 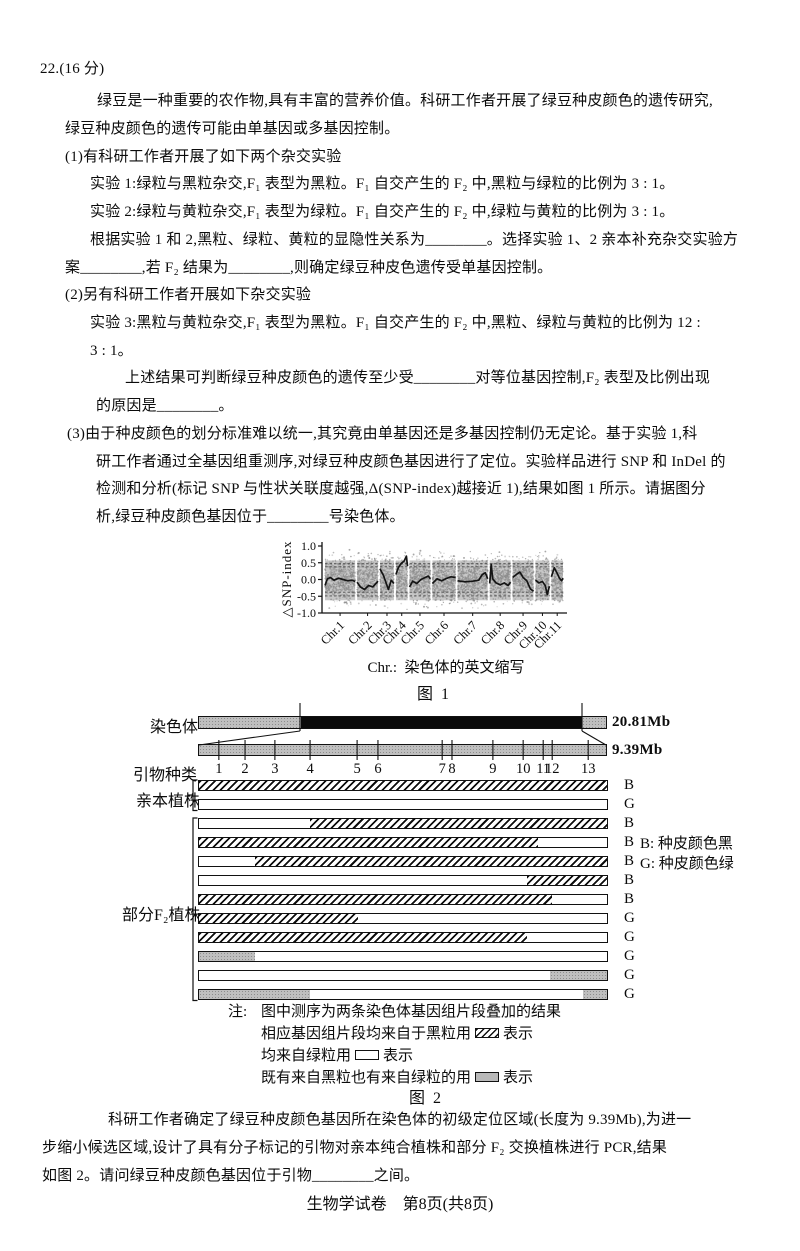 I want to click on chr-block-Chr.4, so click(x=402, y=581).